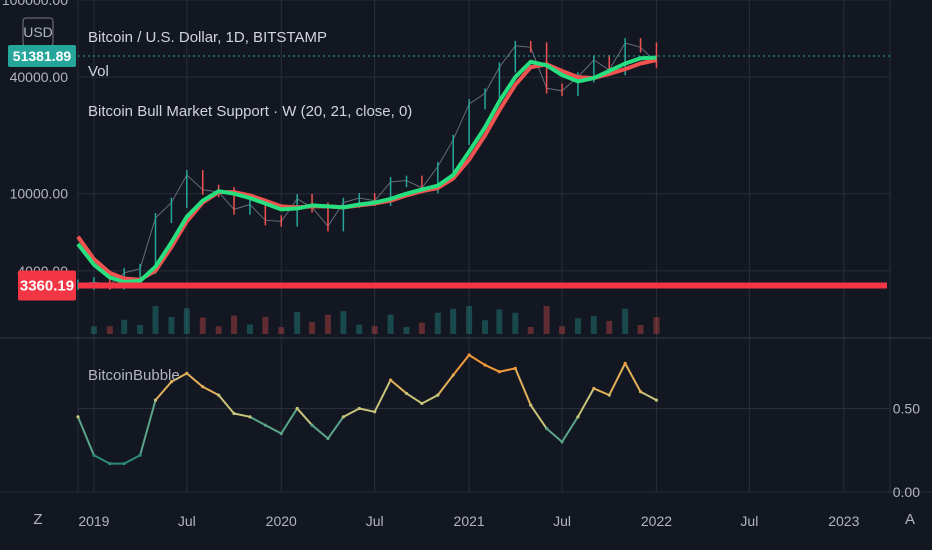 This screenshot has width=932, height=550. I want to click on zoom-reset-button: Z, so click(37, 519).